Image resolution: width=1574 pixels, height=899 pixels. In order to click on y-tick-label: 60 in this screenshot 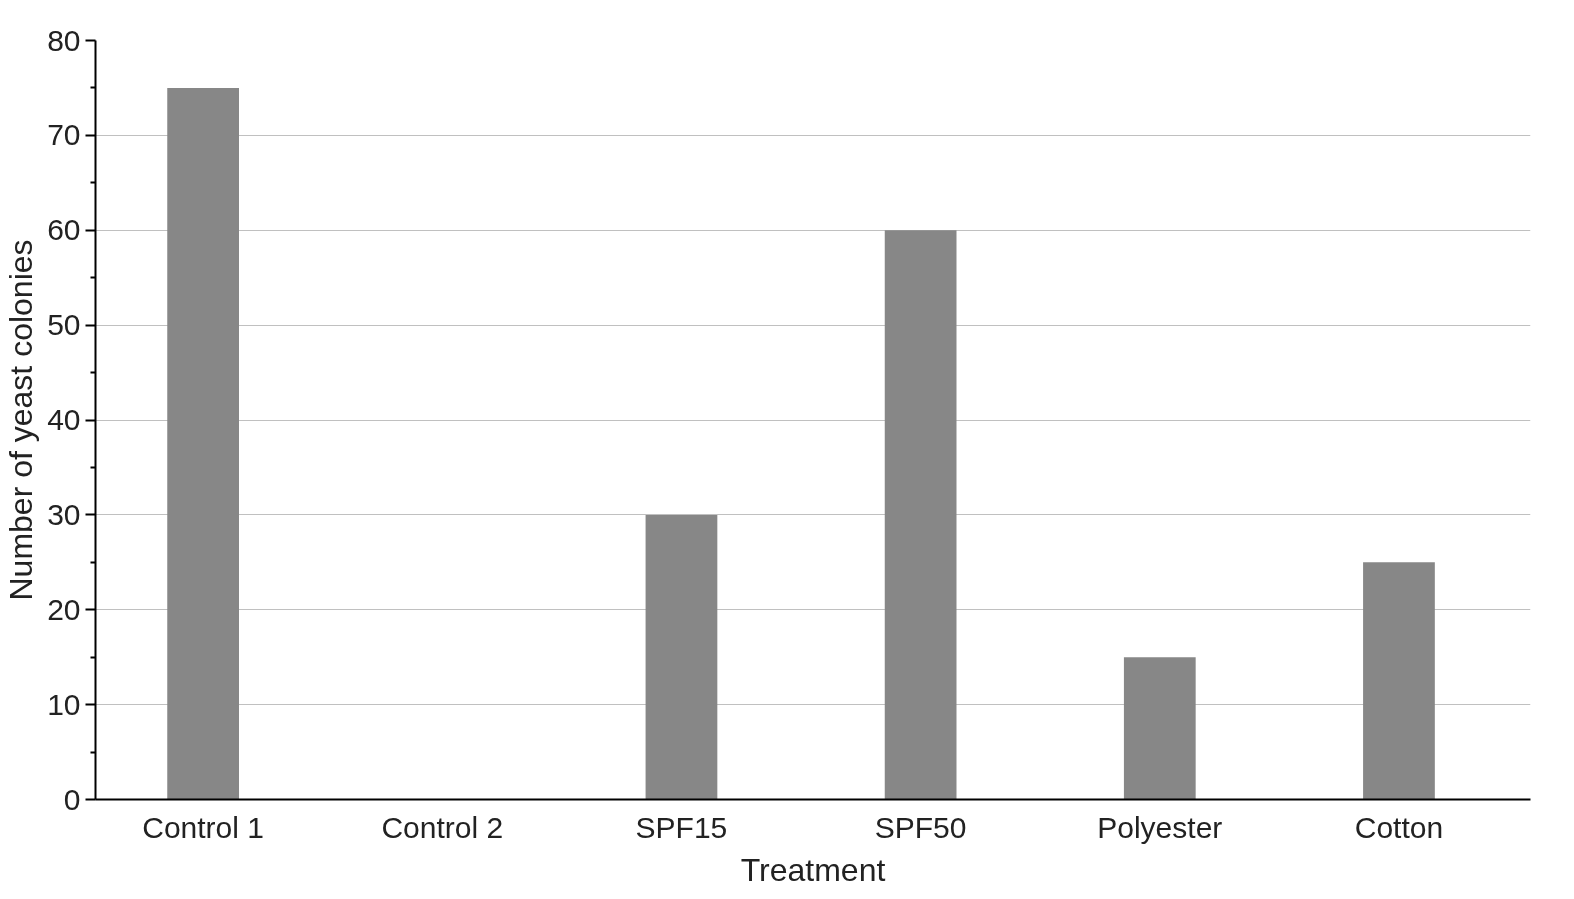, I will do `click(64, 230)`.